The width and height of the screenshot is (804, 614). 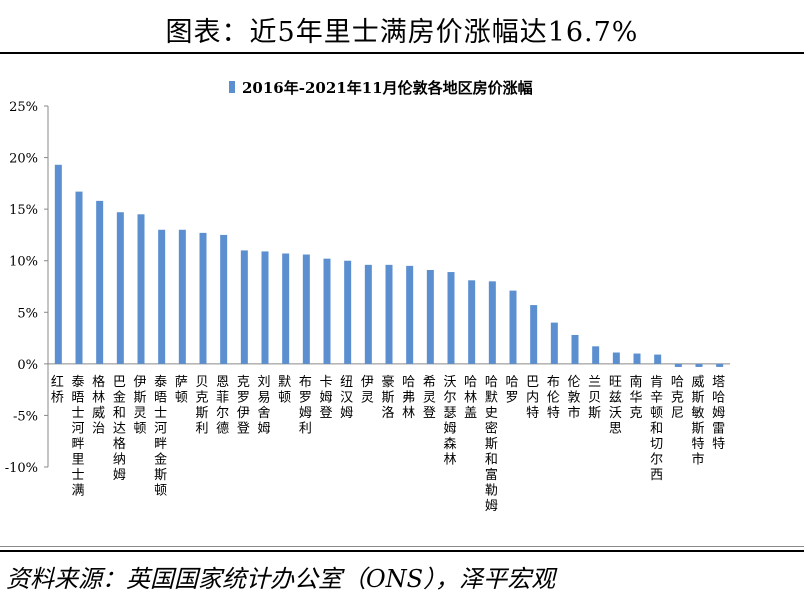 What do you see at coordinates (511, 390) in the screenshot?
I see `x-tick-label: 哈罗` at bounding box center [511, 390].